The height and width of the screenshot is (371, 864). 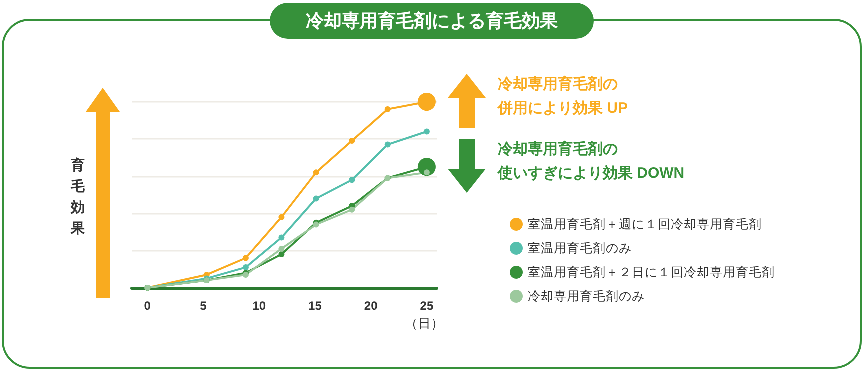 I want to click on legend-label: 室温用育毛剤のみ, so click(x=580, y=248).